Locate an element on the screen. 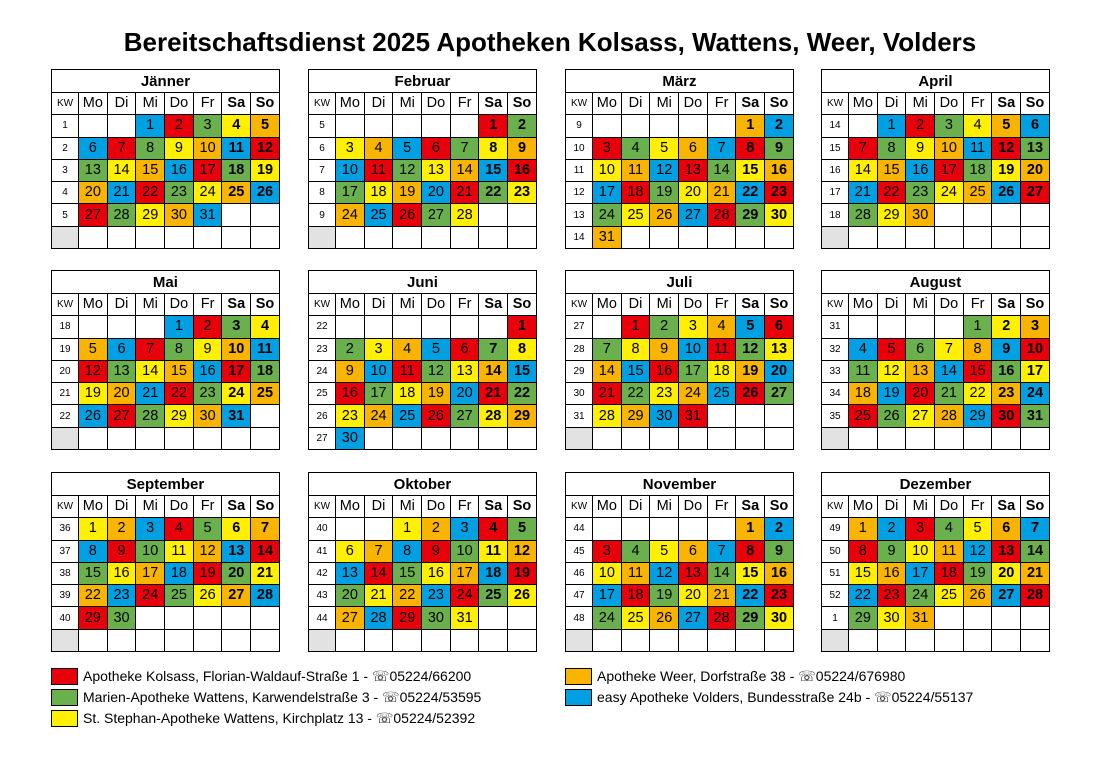  week-row: 29 14 15 16 17 18 19 20 is located at coordinates (679, 371).